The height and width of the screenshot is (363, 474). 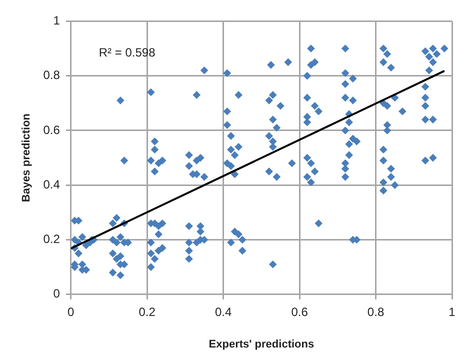 I want to click on x-axis-title: Experts' predictions, so click(x=261, y=344).